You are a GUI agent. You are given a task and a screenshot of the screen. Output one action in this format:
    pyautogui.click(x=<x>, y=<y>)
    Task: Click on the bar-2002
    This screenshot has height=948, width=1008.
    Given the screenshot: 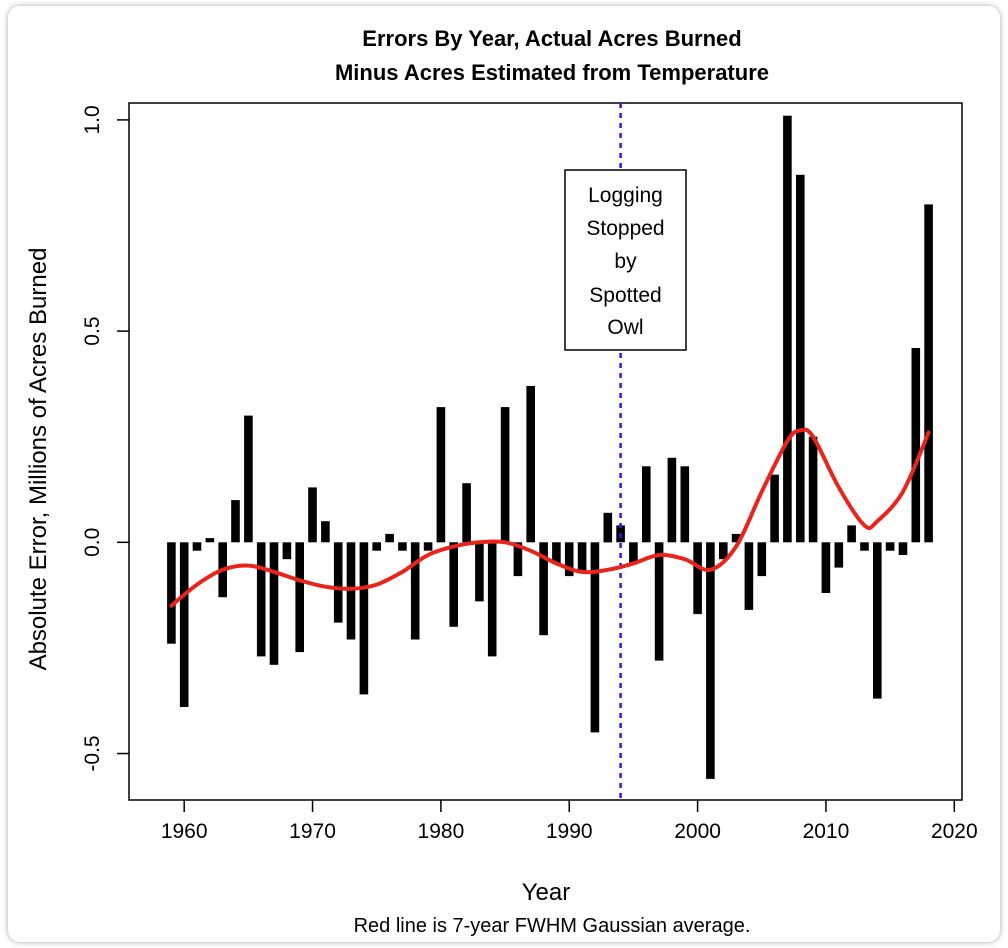 What is the action you would take?
    pyautogui.click(x=723, y=551)
    